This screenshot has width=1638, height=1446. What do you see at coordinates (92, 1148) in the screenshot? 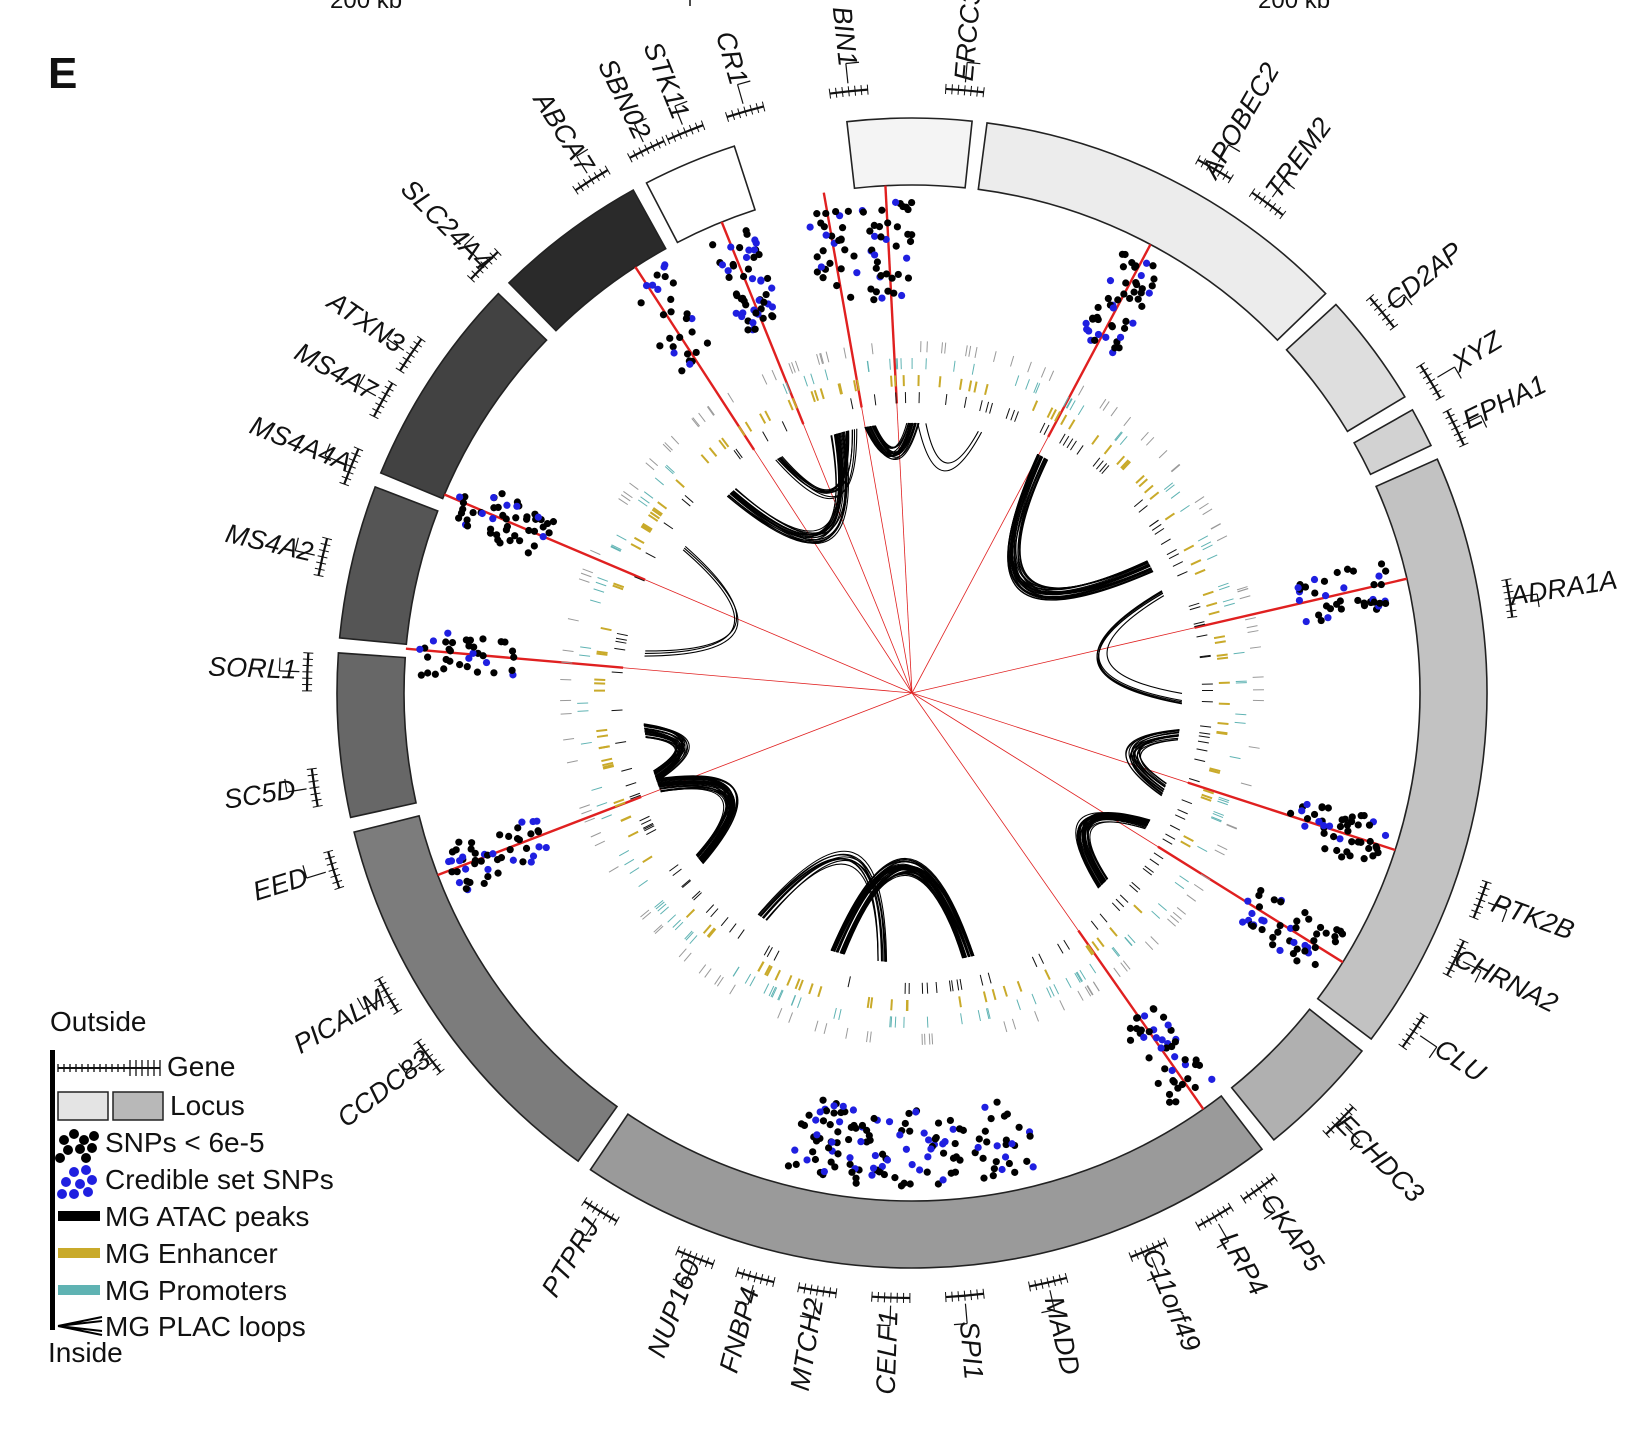
I see `snp-glyph-dot` at bounding box center [92, 1148].